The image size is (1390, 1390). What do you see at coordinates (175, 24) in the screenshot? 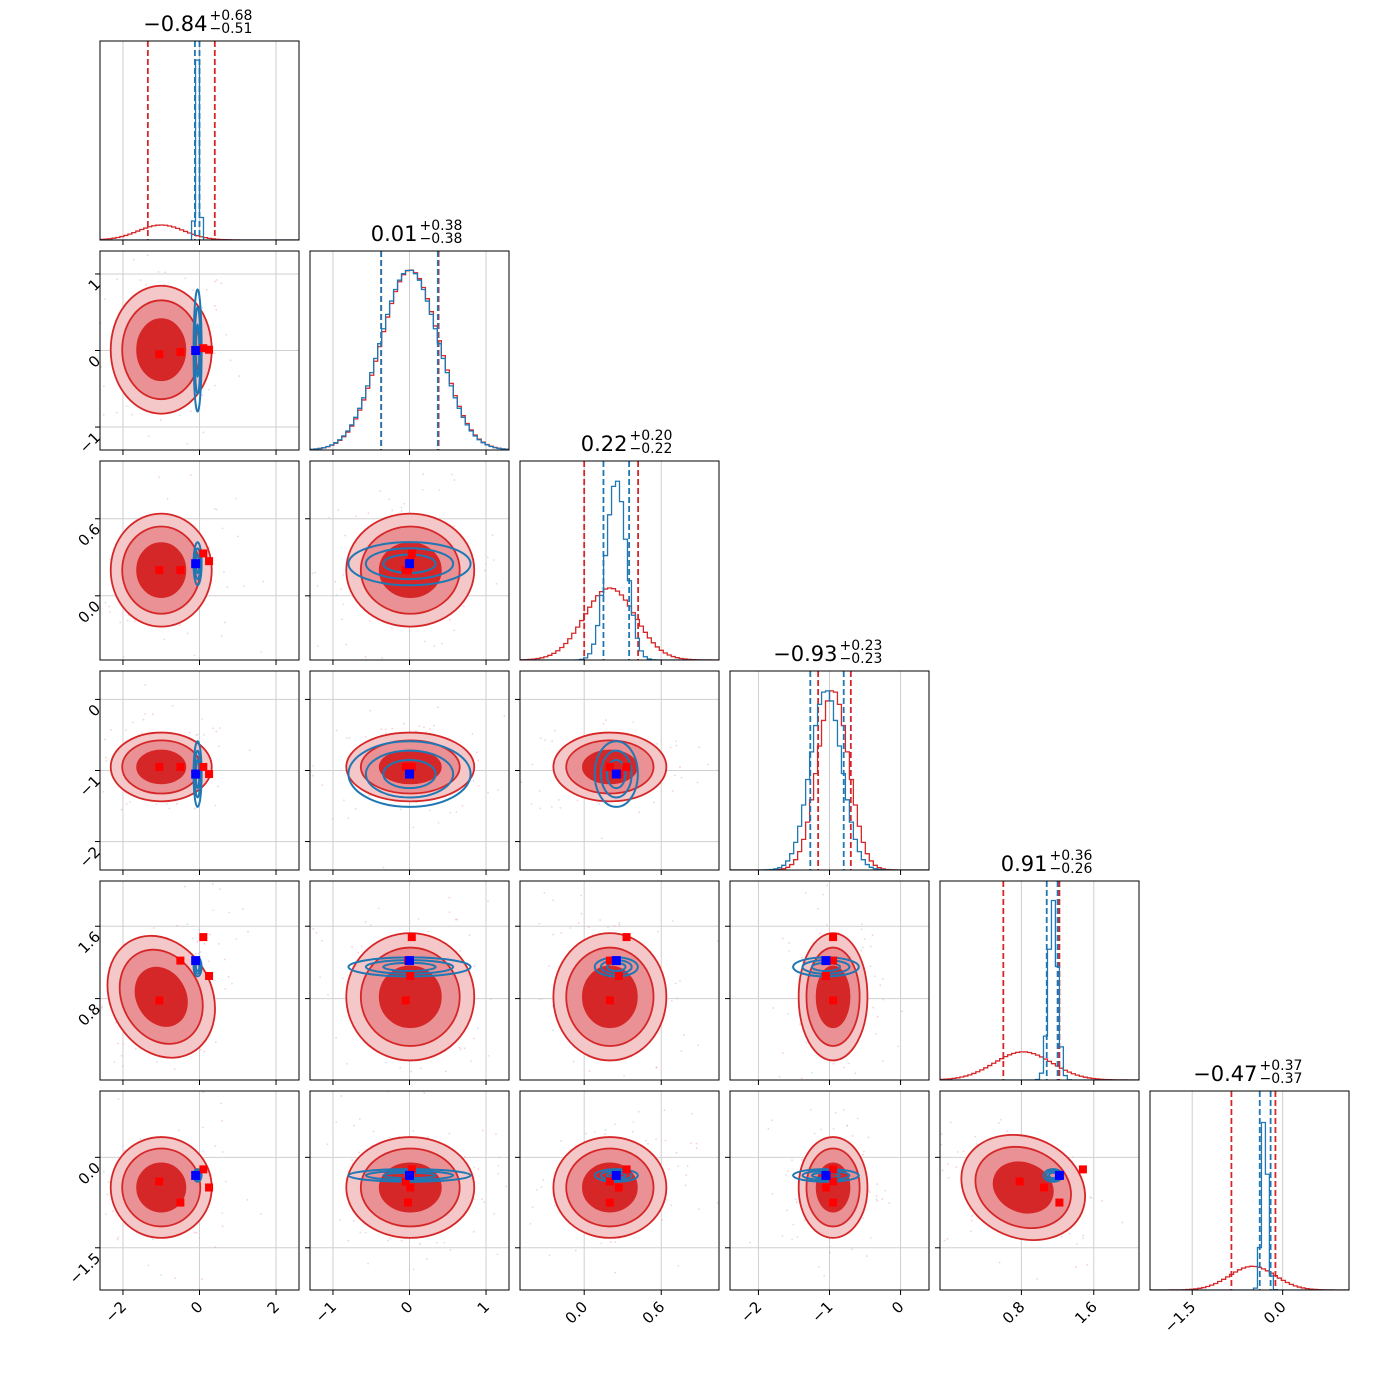
I see `title-value-0: −0.84` at bounding box center [175, 24].